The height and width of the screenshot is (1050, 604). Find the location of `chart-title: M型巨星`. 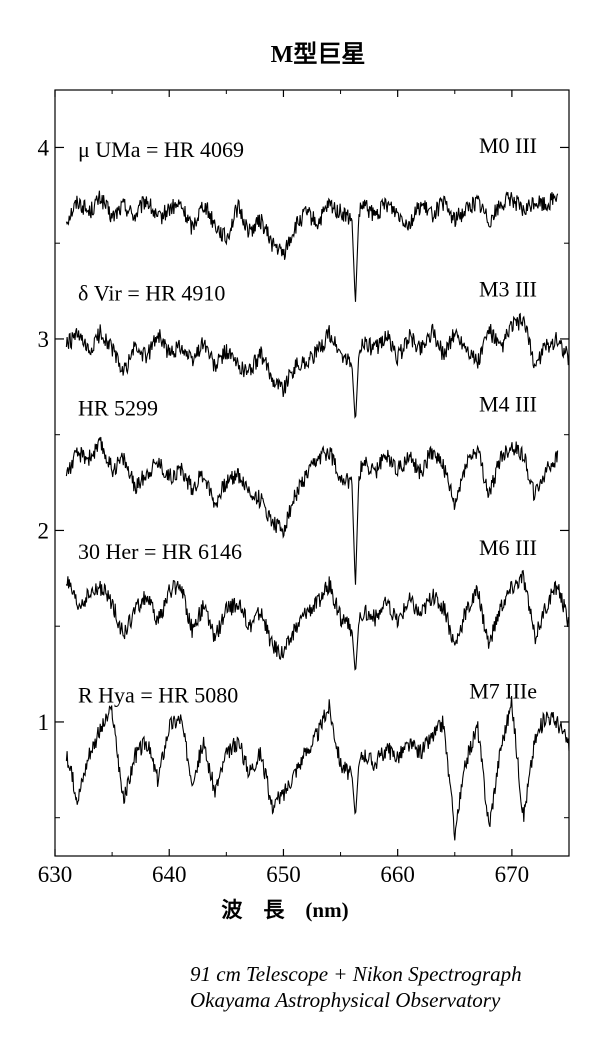

chart-title: M型巨星 is located at coordinates (318, 54).